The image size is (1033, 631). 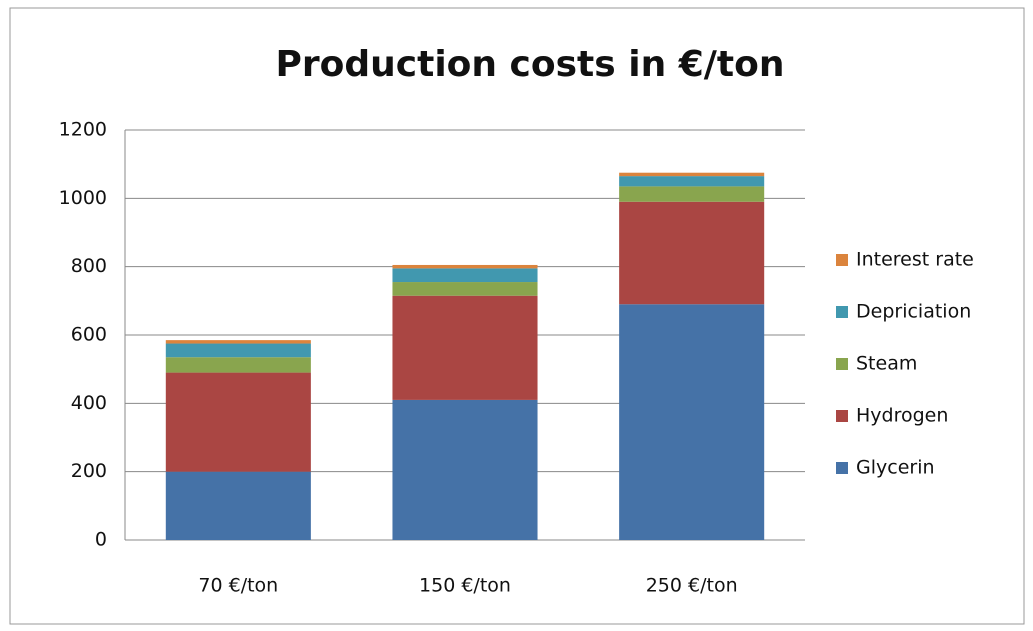 I want to click on legend-label: Hydrogen, so click(x=902, y=416).